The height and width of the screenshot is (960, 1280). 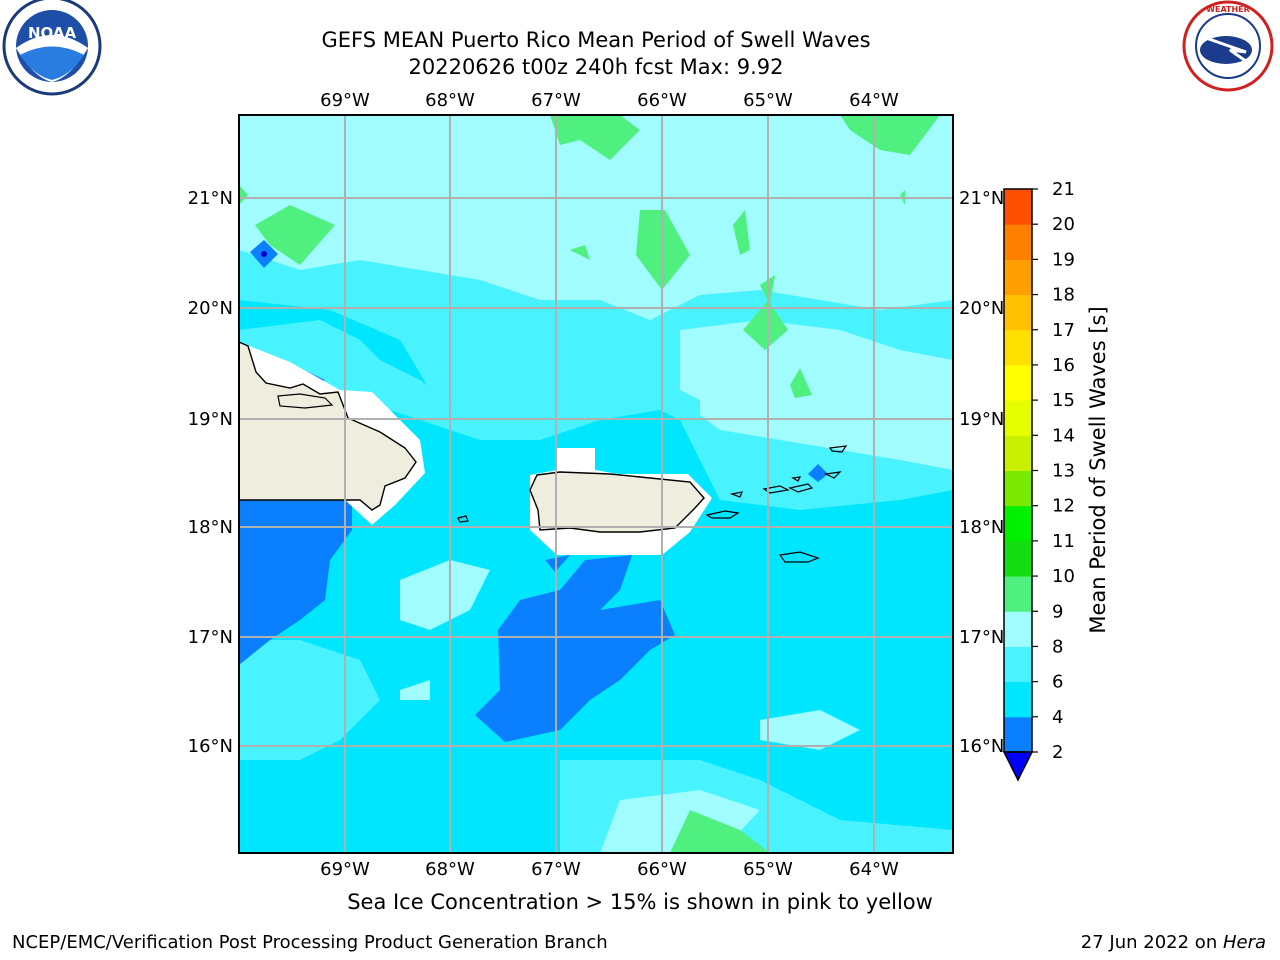 What do you see at coordinates (981, 198) in the screenshot?
I see `lat-label-right: 21°N` at bounding box center [981, 198].